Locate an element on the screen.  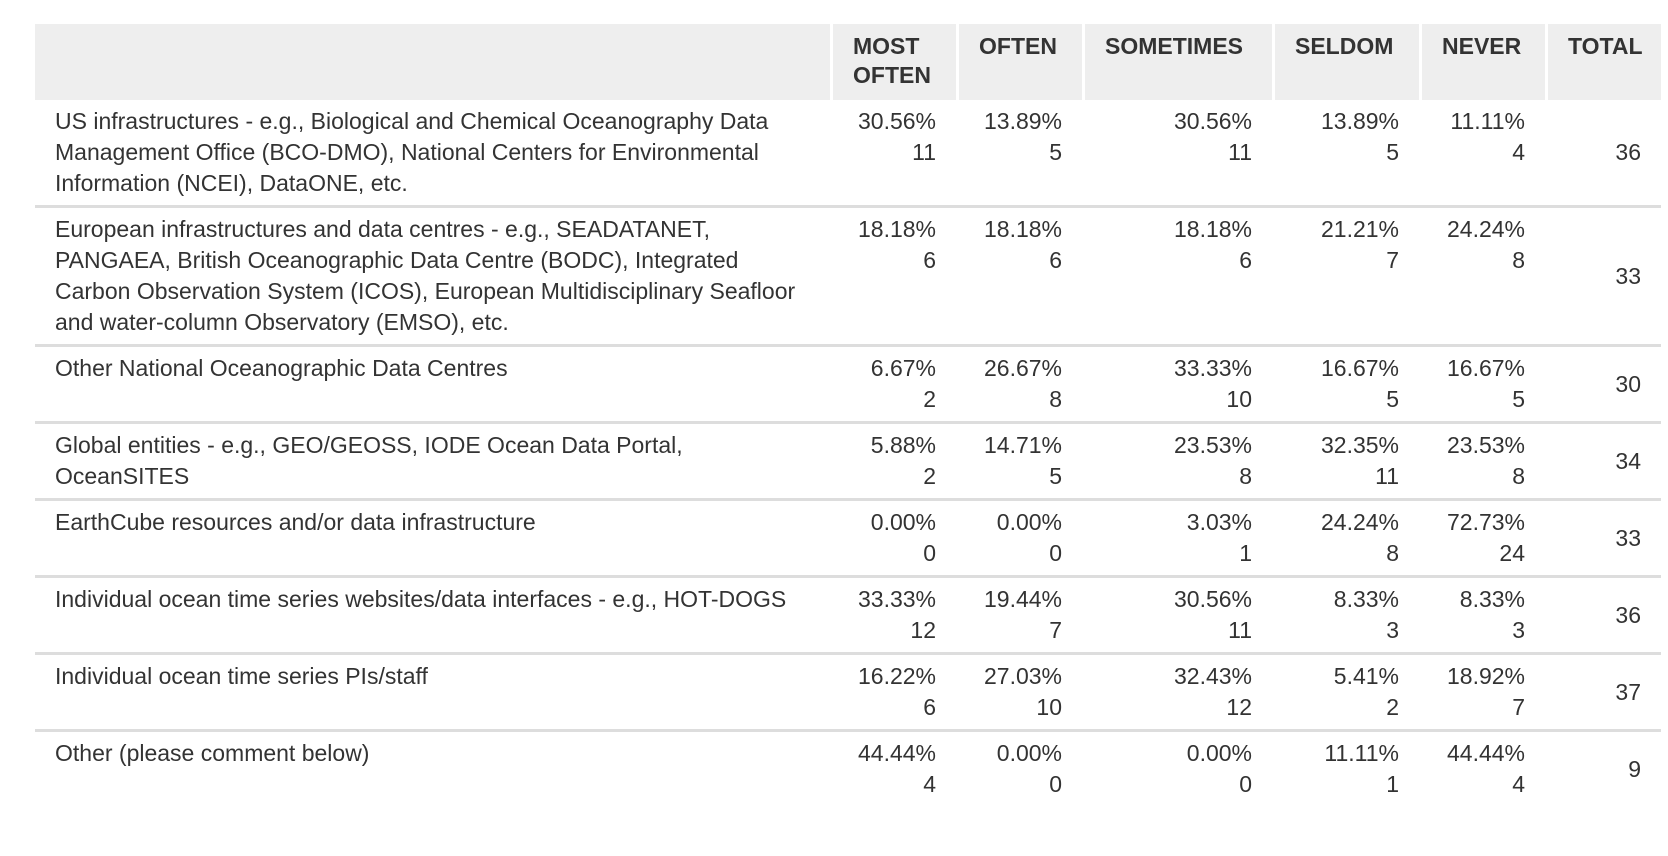
row-label: Other (please comment below) is located at coordinates (212, 753).